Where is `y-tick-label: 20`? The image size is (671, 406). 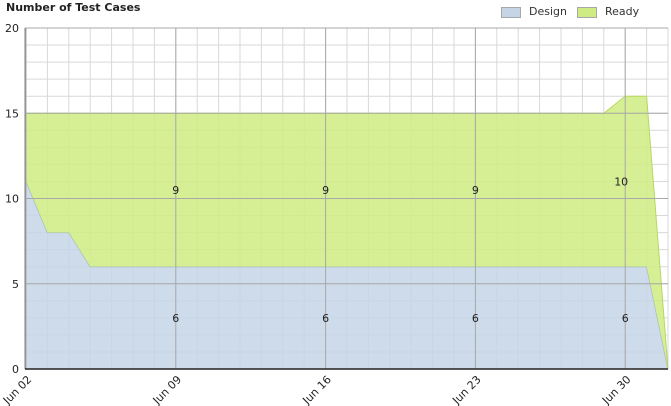 y-tick-label: 20 is located at coordinates (12, 28).